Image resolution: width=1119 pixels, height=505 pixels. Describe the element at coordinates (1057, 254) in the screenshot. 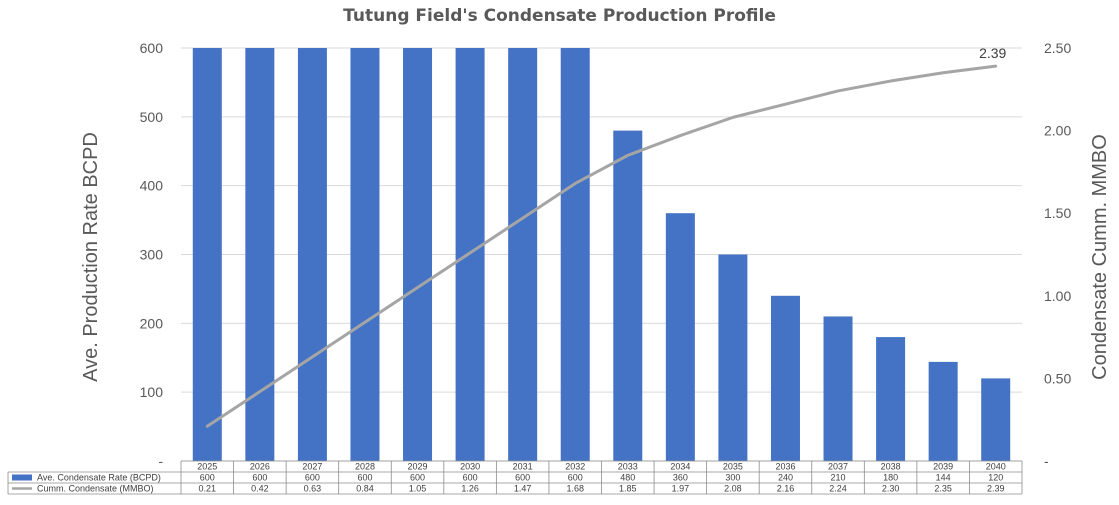

I see `right-axis-ticks: - 0.50 1.00 1.50 2.00 2.50` at that location.